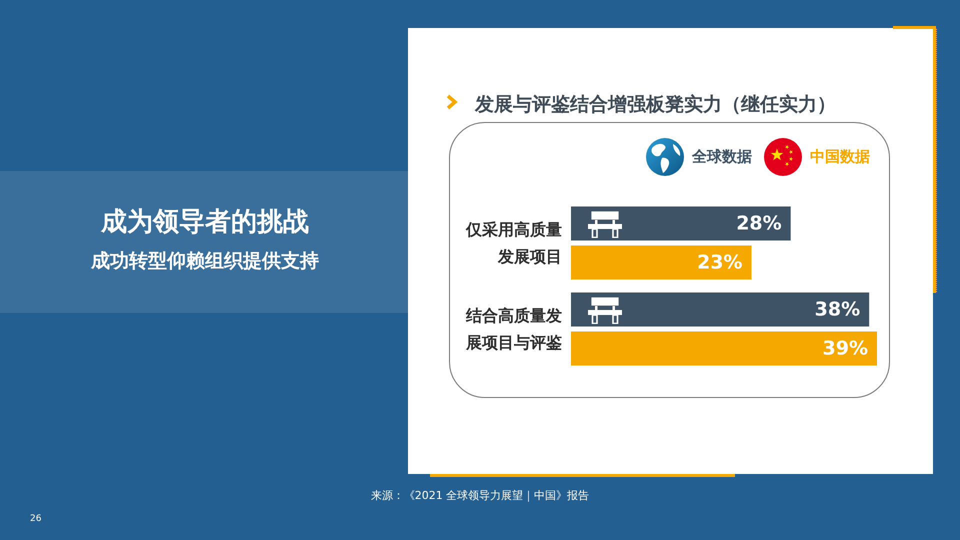  What do you see at coordinates (513, 329) in the screenshot?
I see `y-tick-label: 结合高质量发展项目与评鉴` at bounding box center [513, 329].